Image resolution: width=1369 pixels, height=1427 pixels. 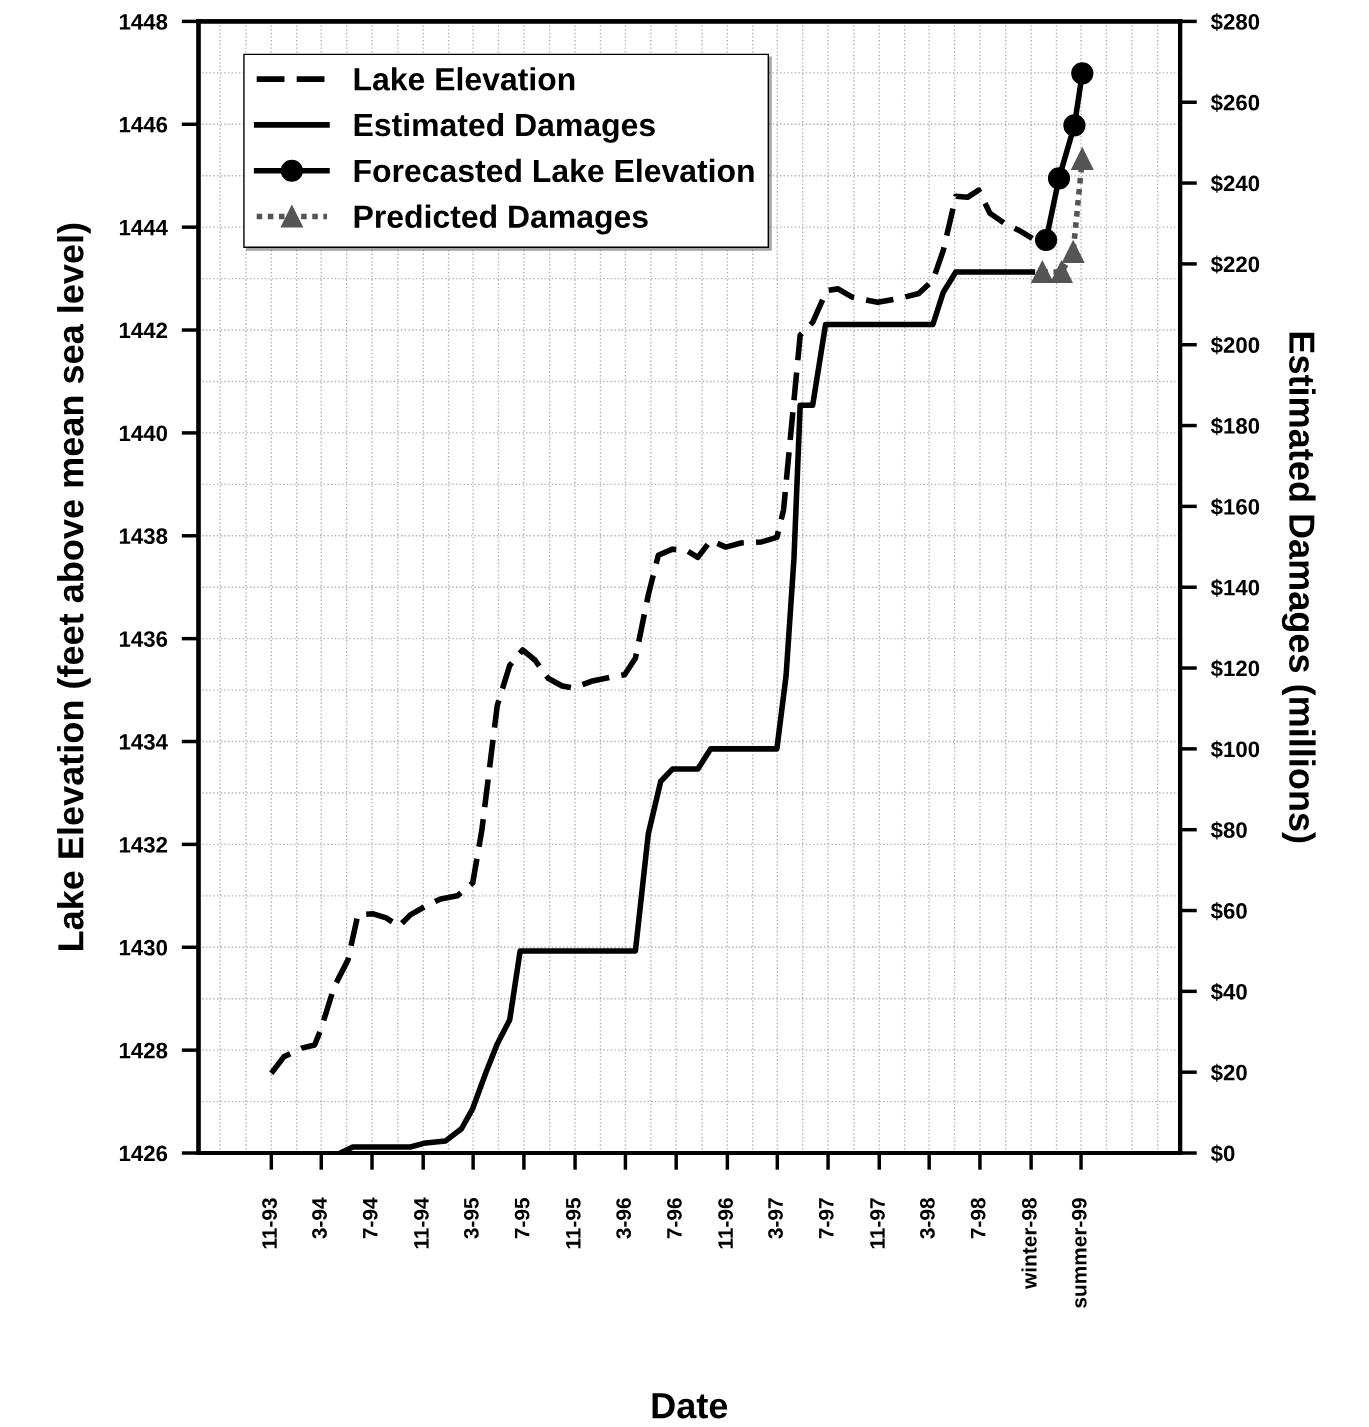 What do you see at coordinates (143, 844) in the screenshot?
I see `y-tick-label: 1432` at bounding box center [143, 844].